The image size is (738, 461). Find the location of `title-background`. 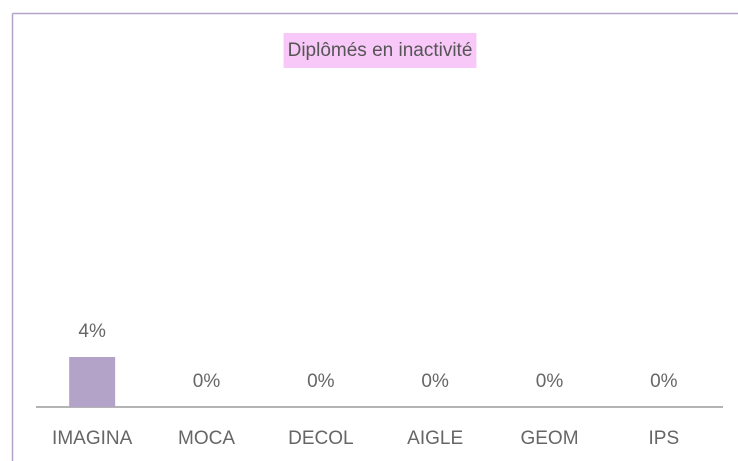

title-background is located at coordinates (380, 50).